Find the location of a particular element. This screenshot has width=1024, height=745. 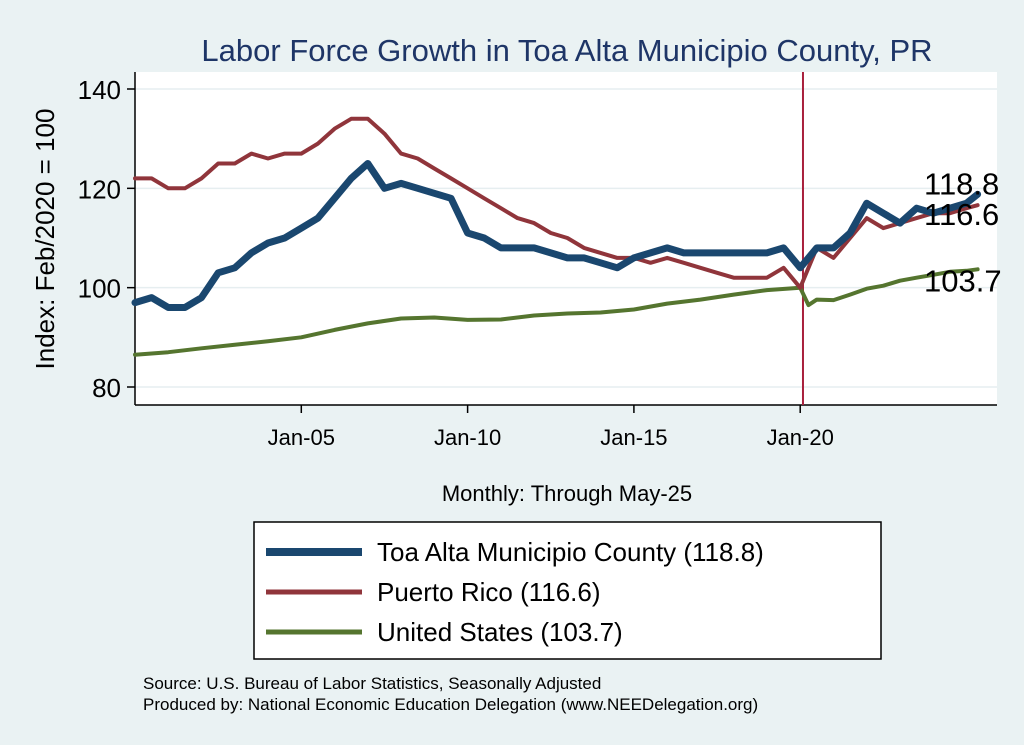

y-tick-label-80: 80 is located at coordinates (106, 388).